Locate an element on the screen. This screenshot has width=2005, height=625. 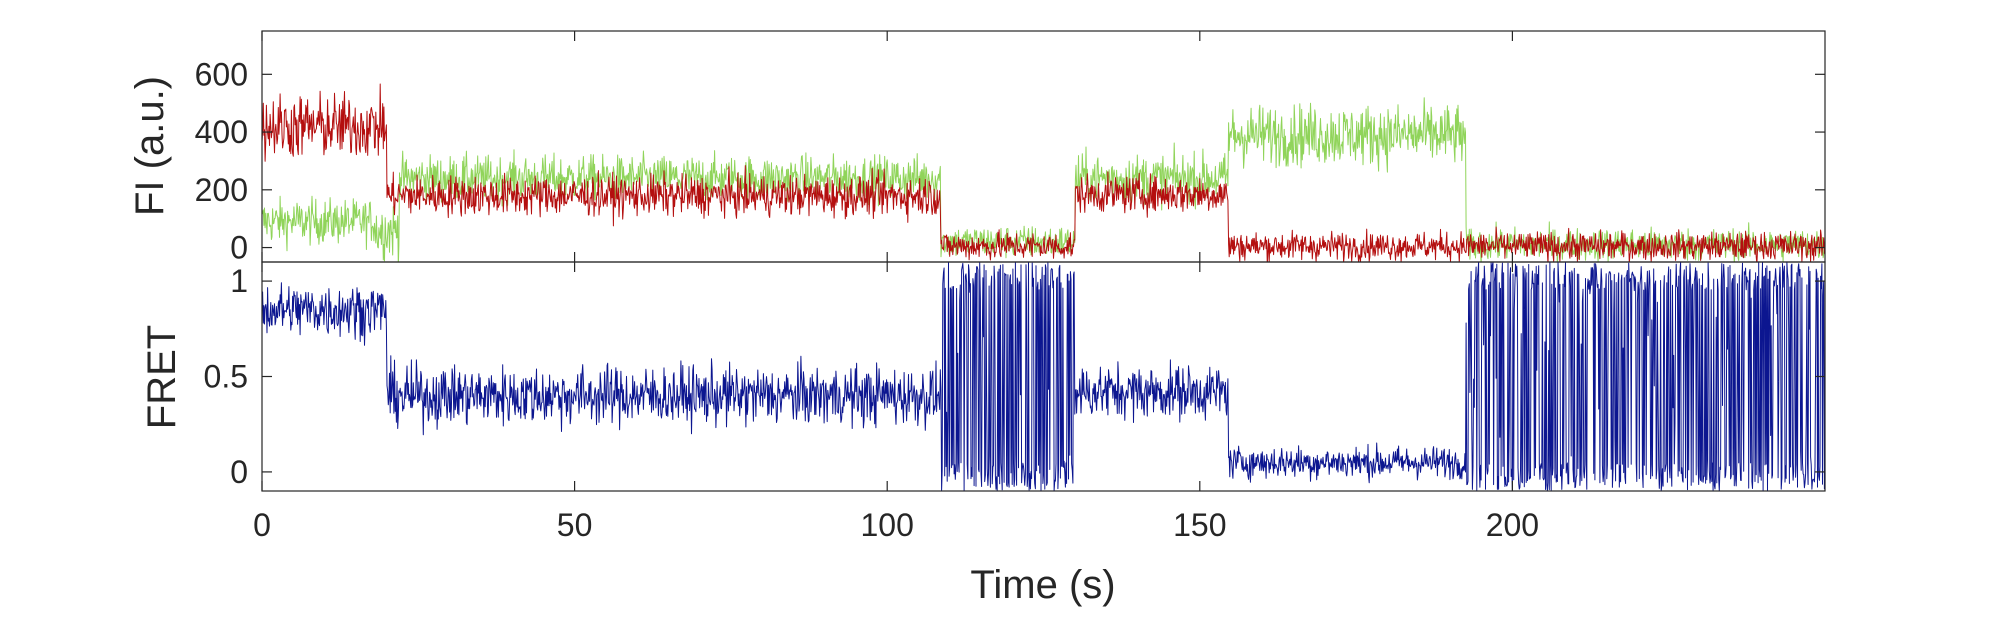
time-x-tick-label: 200 is located at coordinates (1512, 525).